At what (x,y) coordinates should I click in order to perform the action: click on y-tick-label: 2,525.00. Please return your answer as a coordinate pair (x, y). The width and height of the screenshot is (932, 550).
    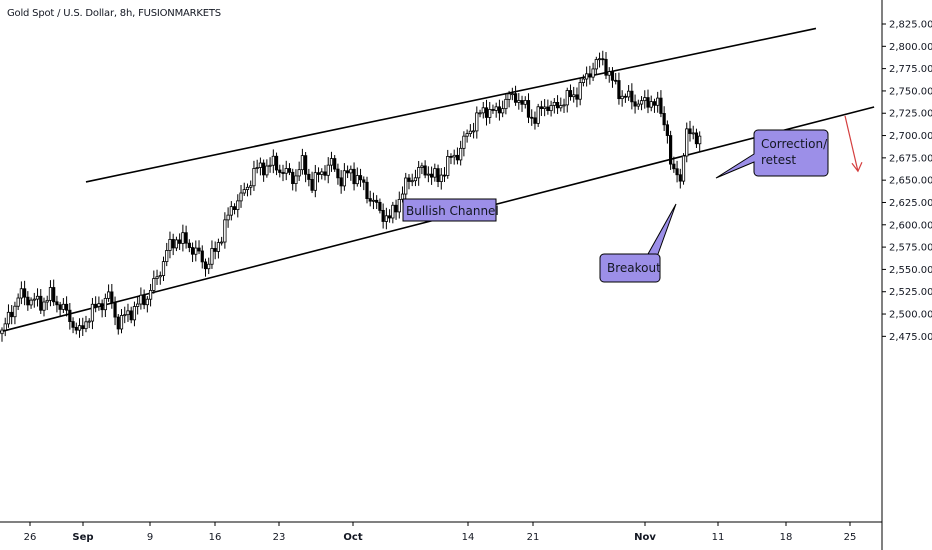
    Looking at the image, I should click on (910, 292).